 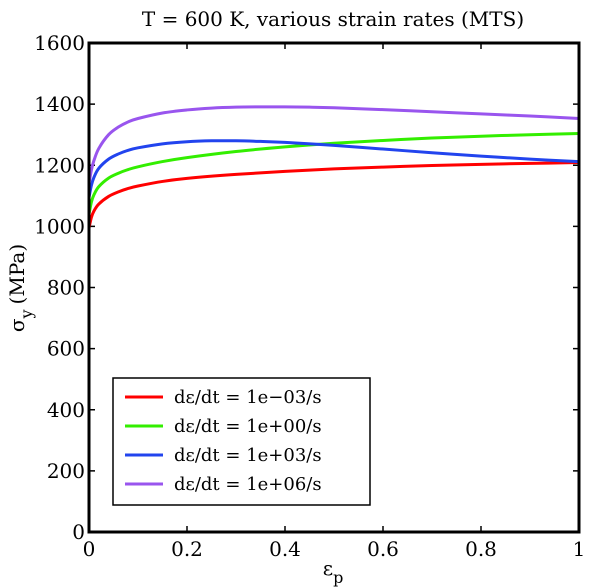 I want to click on legend-entry: dε/dt = 1e+00/s, so click(x=223, y=426).